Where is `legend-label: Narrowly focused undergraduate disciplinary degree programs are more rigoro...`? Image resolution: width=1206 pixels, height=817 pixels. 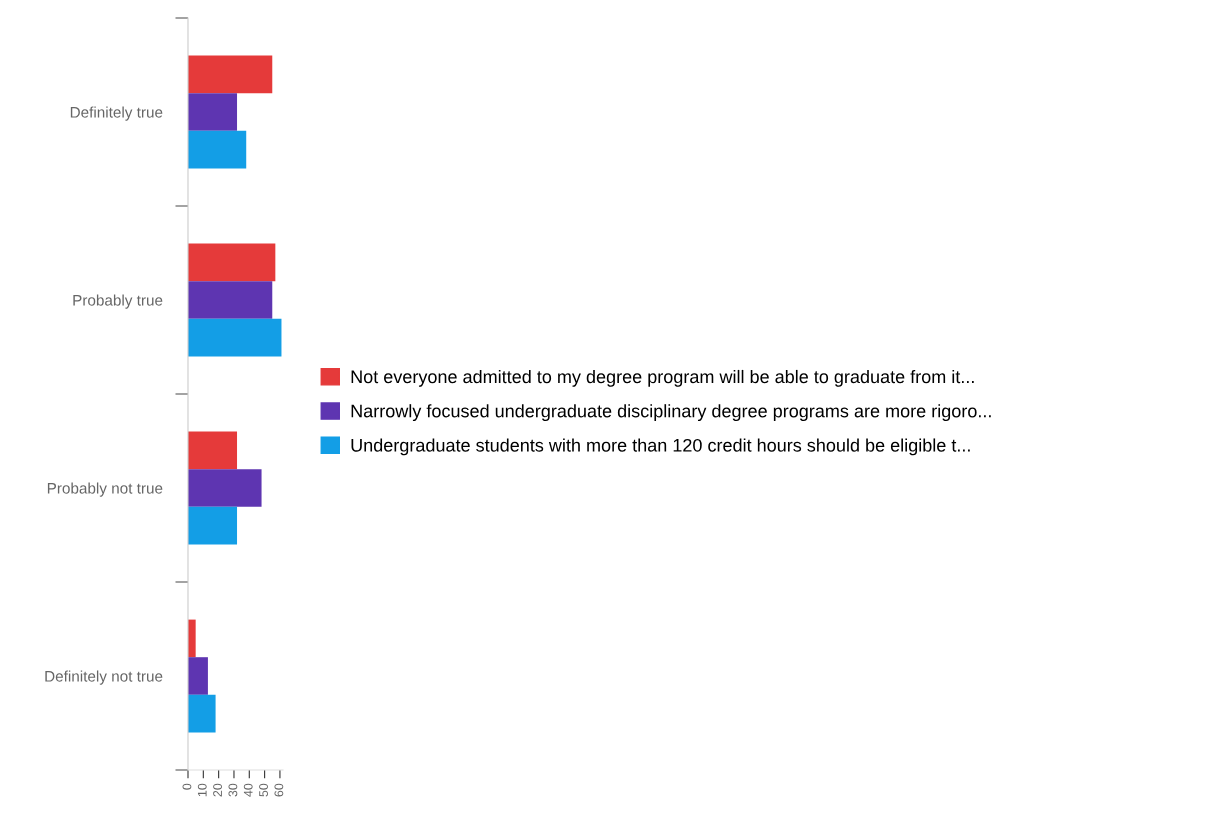
legend-label: Narrowly focused undergraduate disciplinary degree programs are more rigoro... is located at coordinates (671, 413).